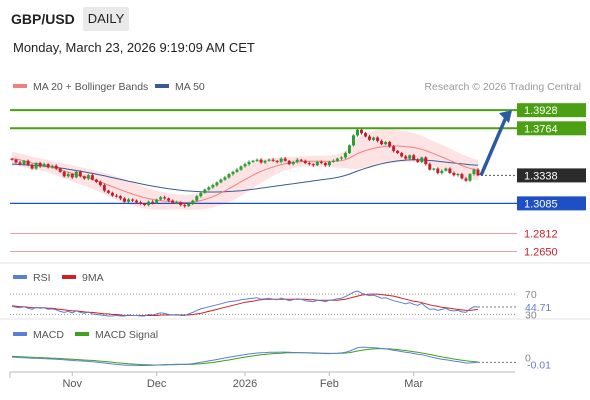  Describe the element at coordinates (106, 19) in the screenshot. I see `timeframe-badge: DAILY` at that location.